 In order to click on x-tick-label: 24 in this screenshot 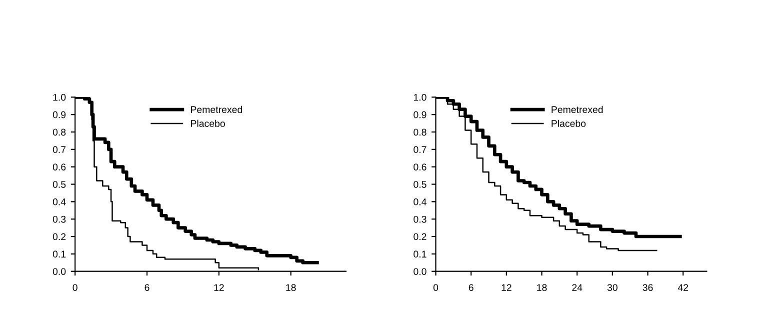, I will do `click(577, 287)`.